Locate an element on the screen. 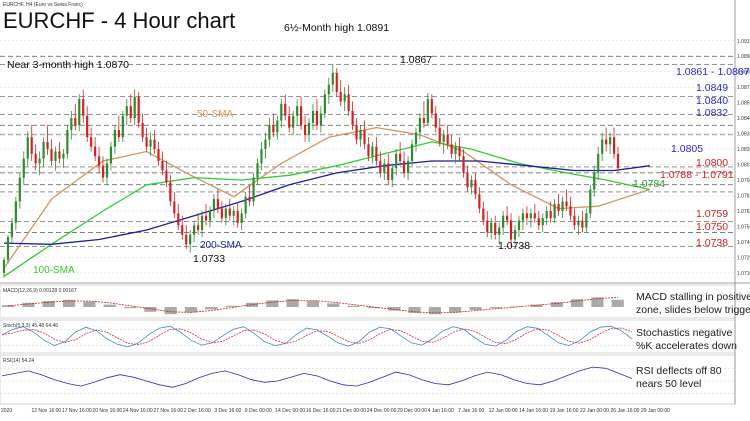  low-1-0738-label: 1.0738 is located at coordinates (514, 246).